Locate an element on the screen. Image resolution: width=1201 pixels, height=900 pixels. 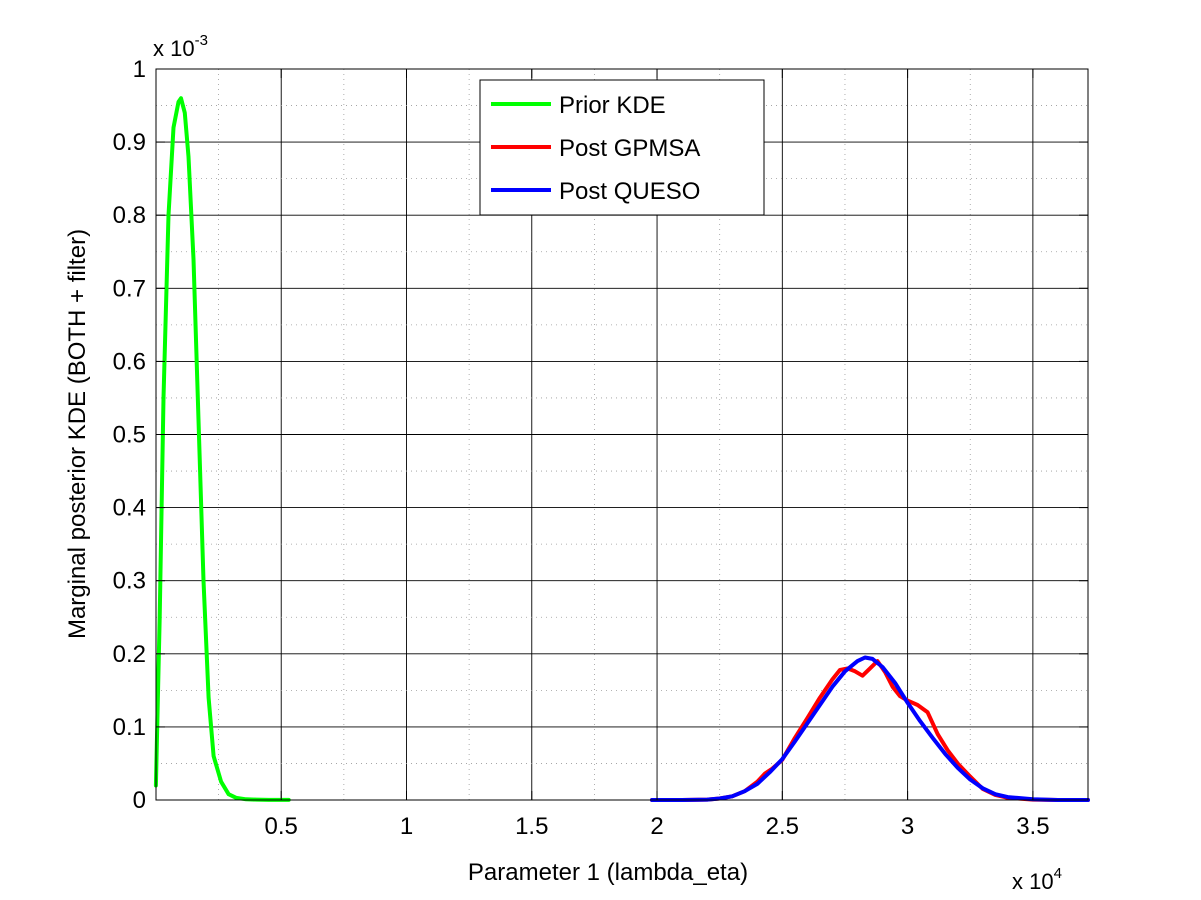
y-axis-label: Marginal posterior KDE (BOTH + filter) is located at coordinates (77, 434).